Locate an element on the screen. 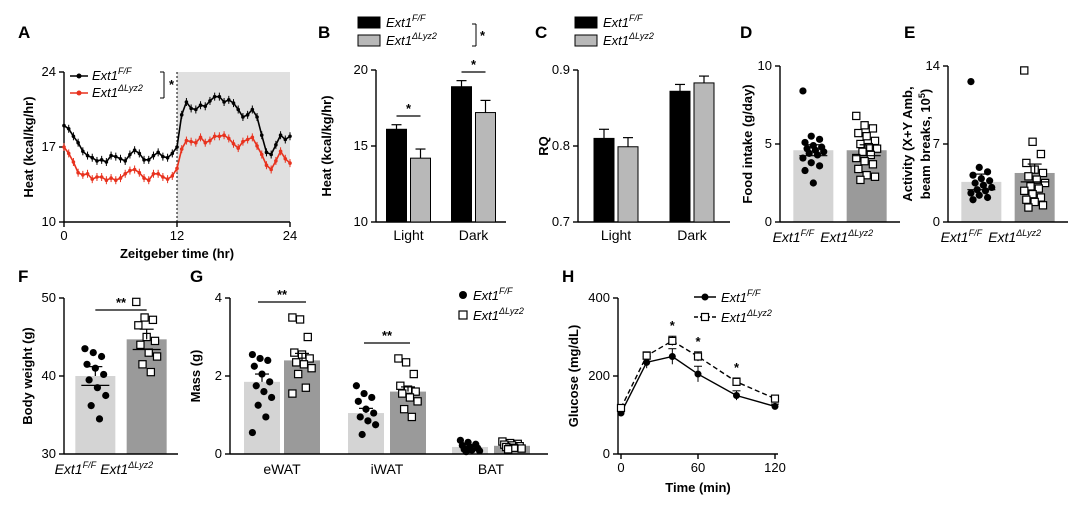  legend-c-label-ko-base: Ext1 is located at coordinates (616, 40).